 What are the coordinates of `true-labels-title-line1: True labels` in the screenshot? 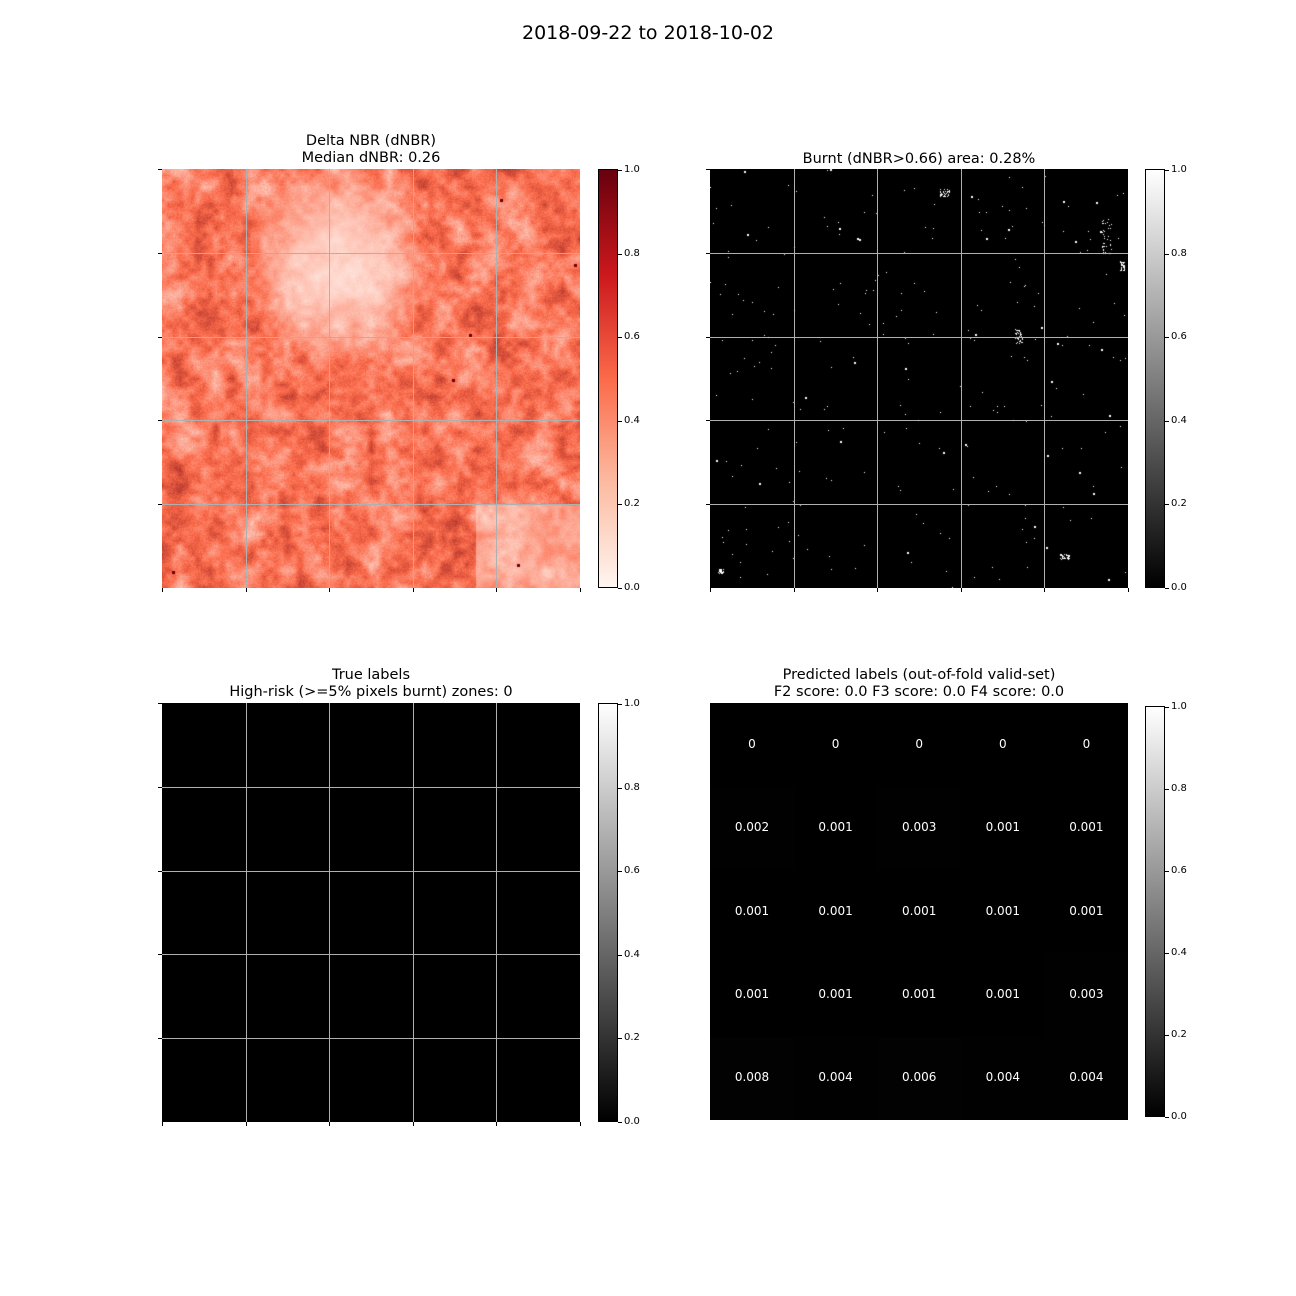 It's located at (371, 675).